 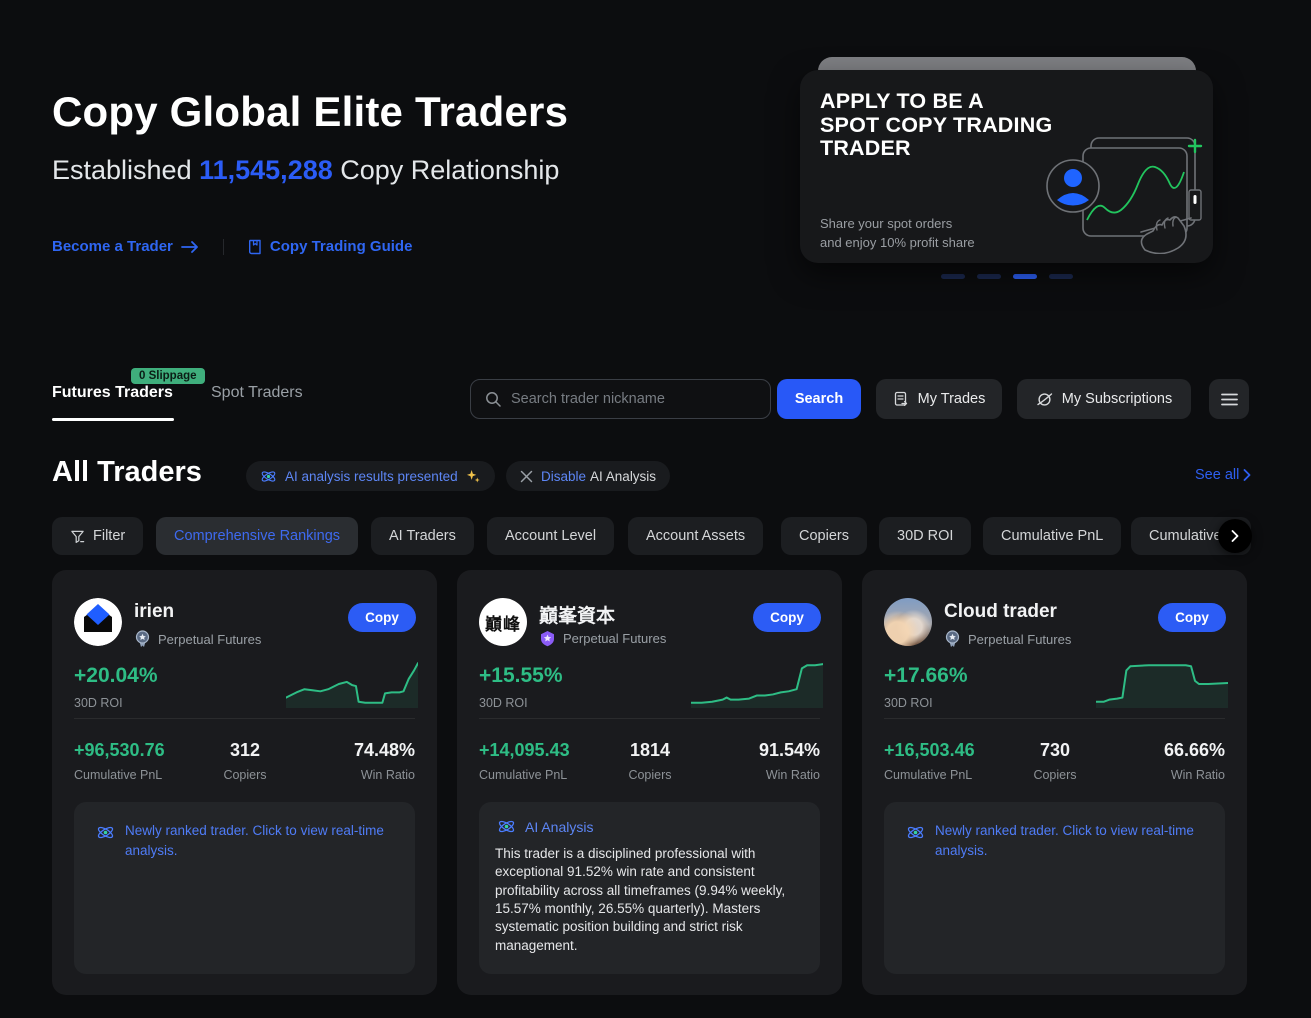 What do you see at coordinates (524, 761) in the screenshot?
I see `stat-cumulative-pnl: +14,095.43 Cumulative PnL` at bounding box center [524, 761].